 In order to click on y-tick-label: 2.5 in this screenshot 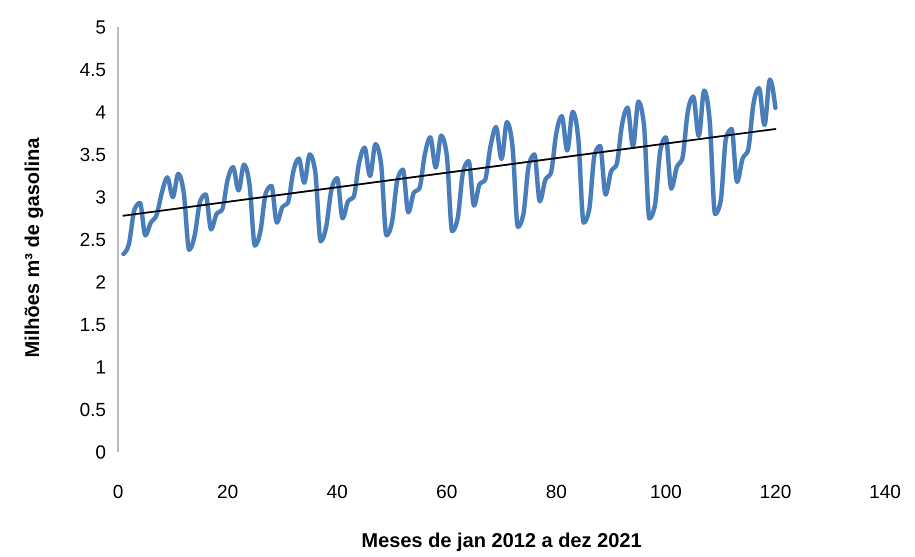, I will do `click(93, 241)`.